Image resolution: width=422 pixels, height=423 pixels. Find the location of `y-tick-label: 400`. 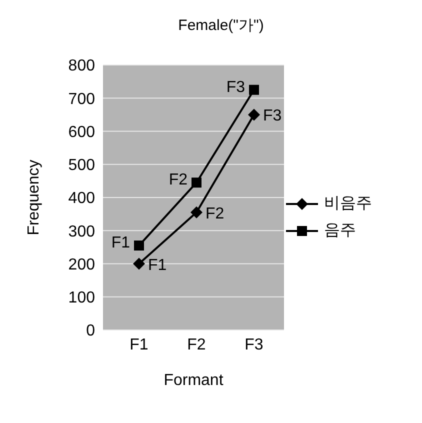

y-tick-label: 400 is located at coordinates (82, 199).